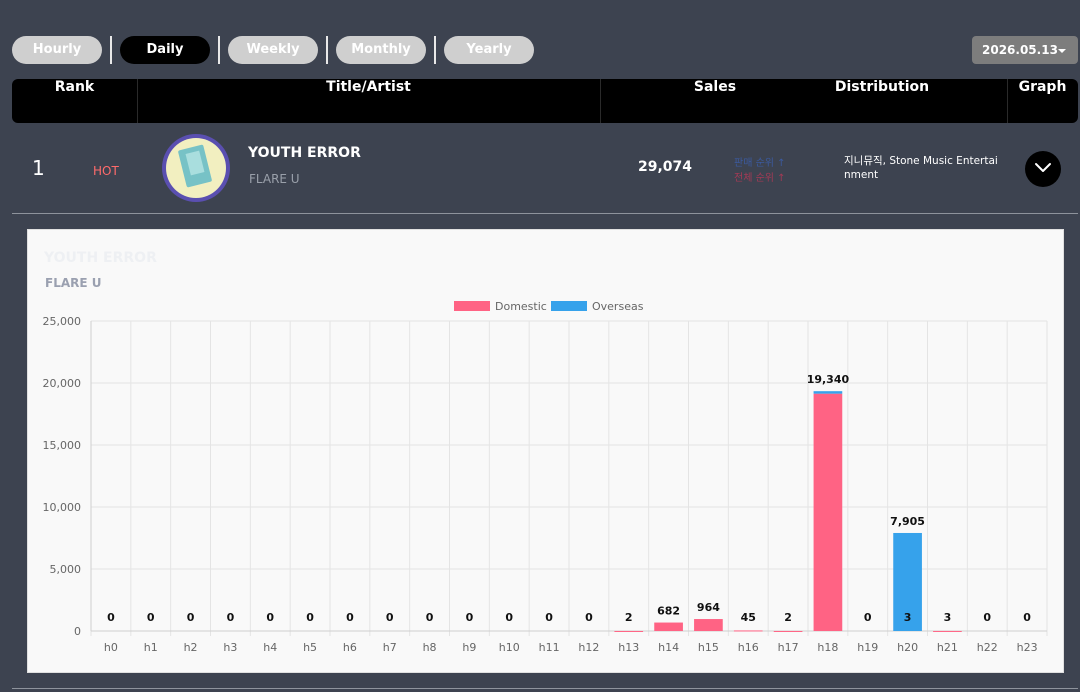 The height and width of the screenshot is (692, 1080). I want to click on header-graph: Graph, so click(1042, 87).